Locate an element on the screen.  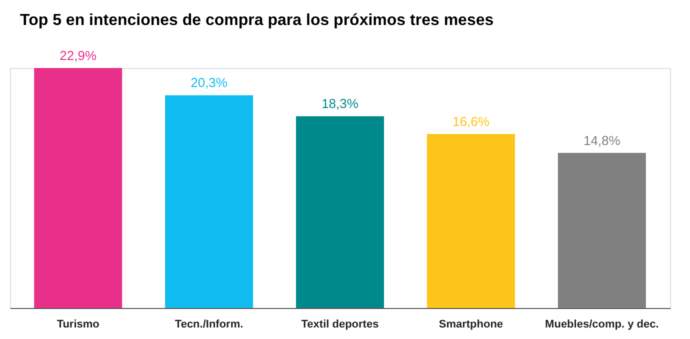
x-tick-label: Smartphone is located at coordinates (471, 324).